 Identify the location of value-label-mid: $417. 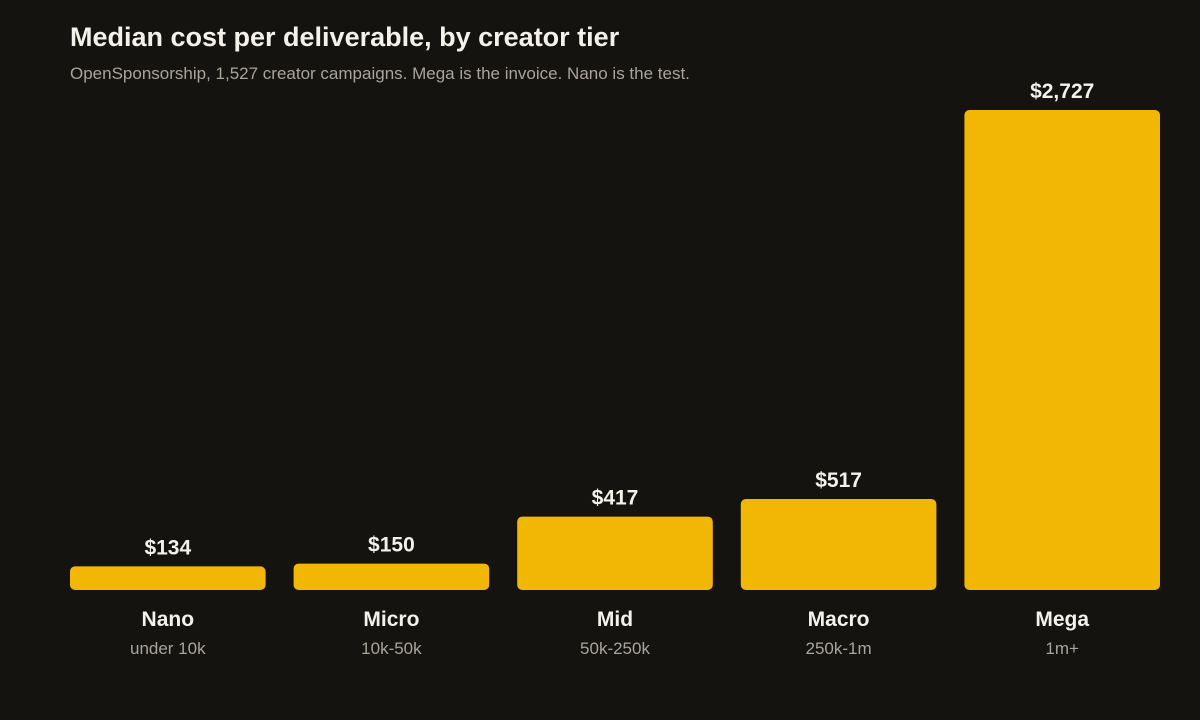
(615, 498).